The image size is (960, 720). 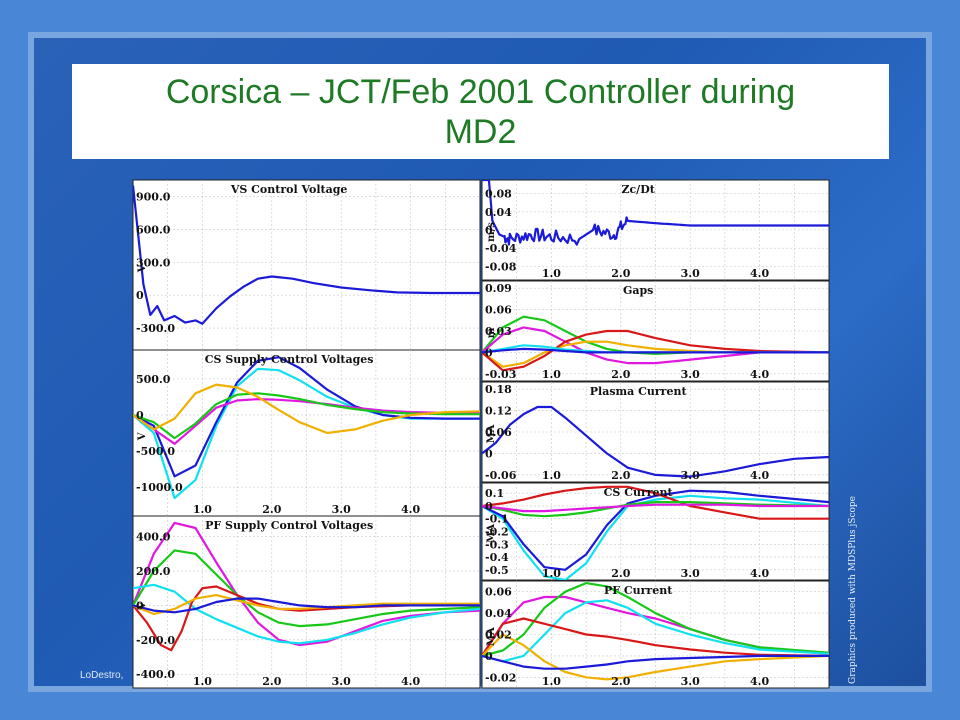 What do you see at coordinates (853, 589) in the screenshot?
I see `graphics-credit: Graphics produced with MDSPlus jScope` at bounding box center [853, 589].